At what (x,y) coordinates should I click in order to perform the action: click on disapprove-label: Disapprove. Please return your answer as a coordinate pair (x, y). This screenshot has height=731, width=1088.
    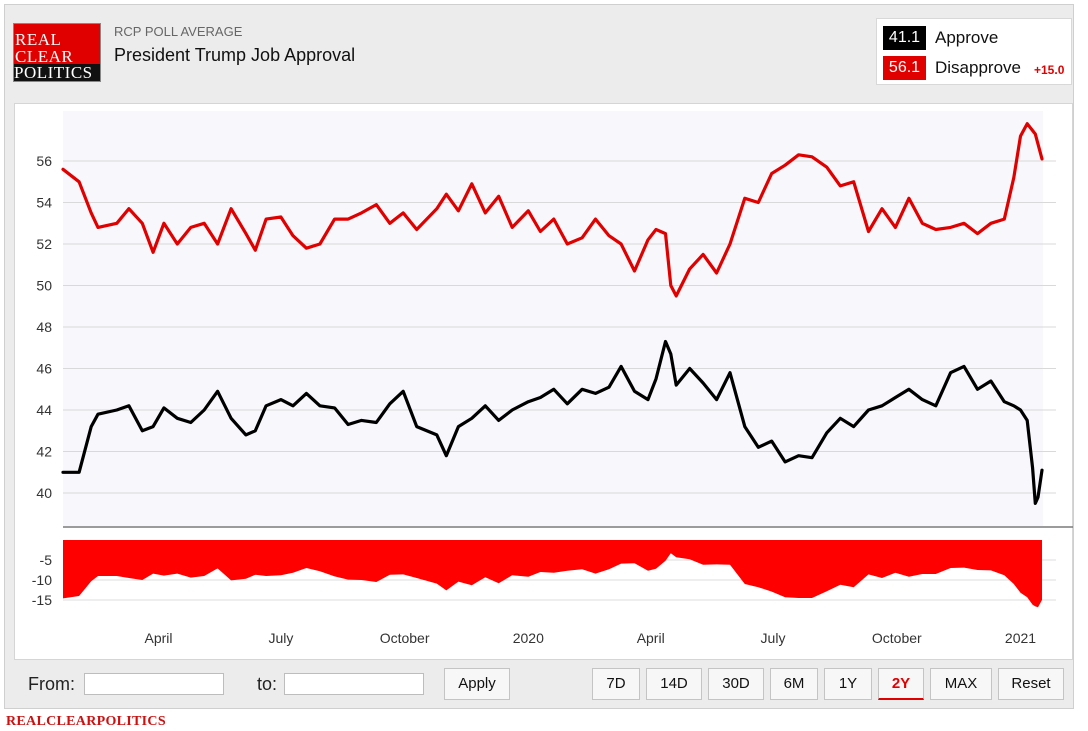
    Looking at the image, I should click on (978, 67).